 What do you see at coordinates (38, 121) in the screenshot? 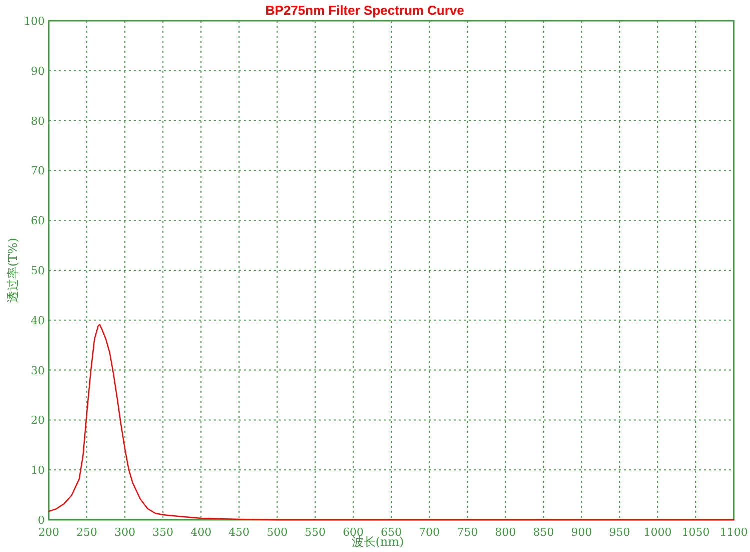
I see `y-tick-label: 80` at bounding box center [38, 121].